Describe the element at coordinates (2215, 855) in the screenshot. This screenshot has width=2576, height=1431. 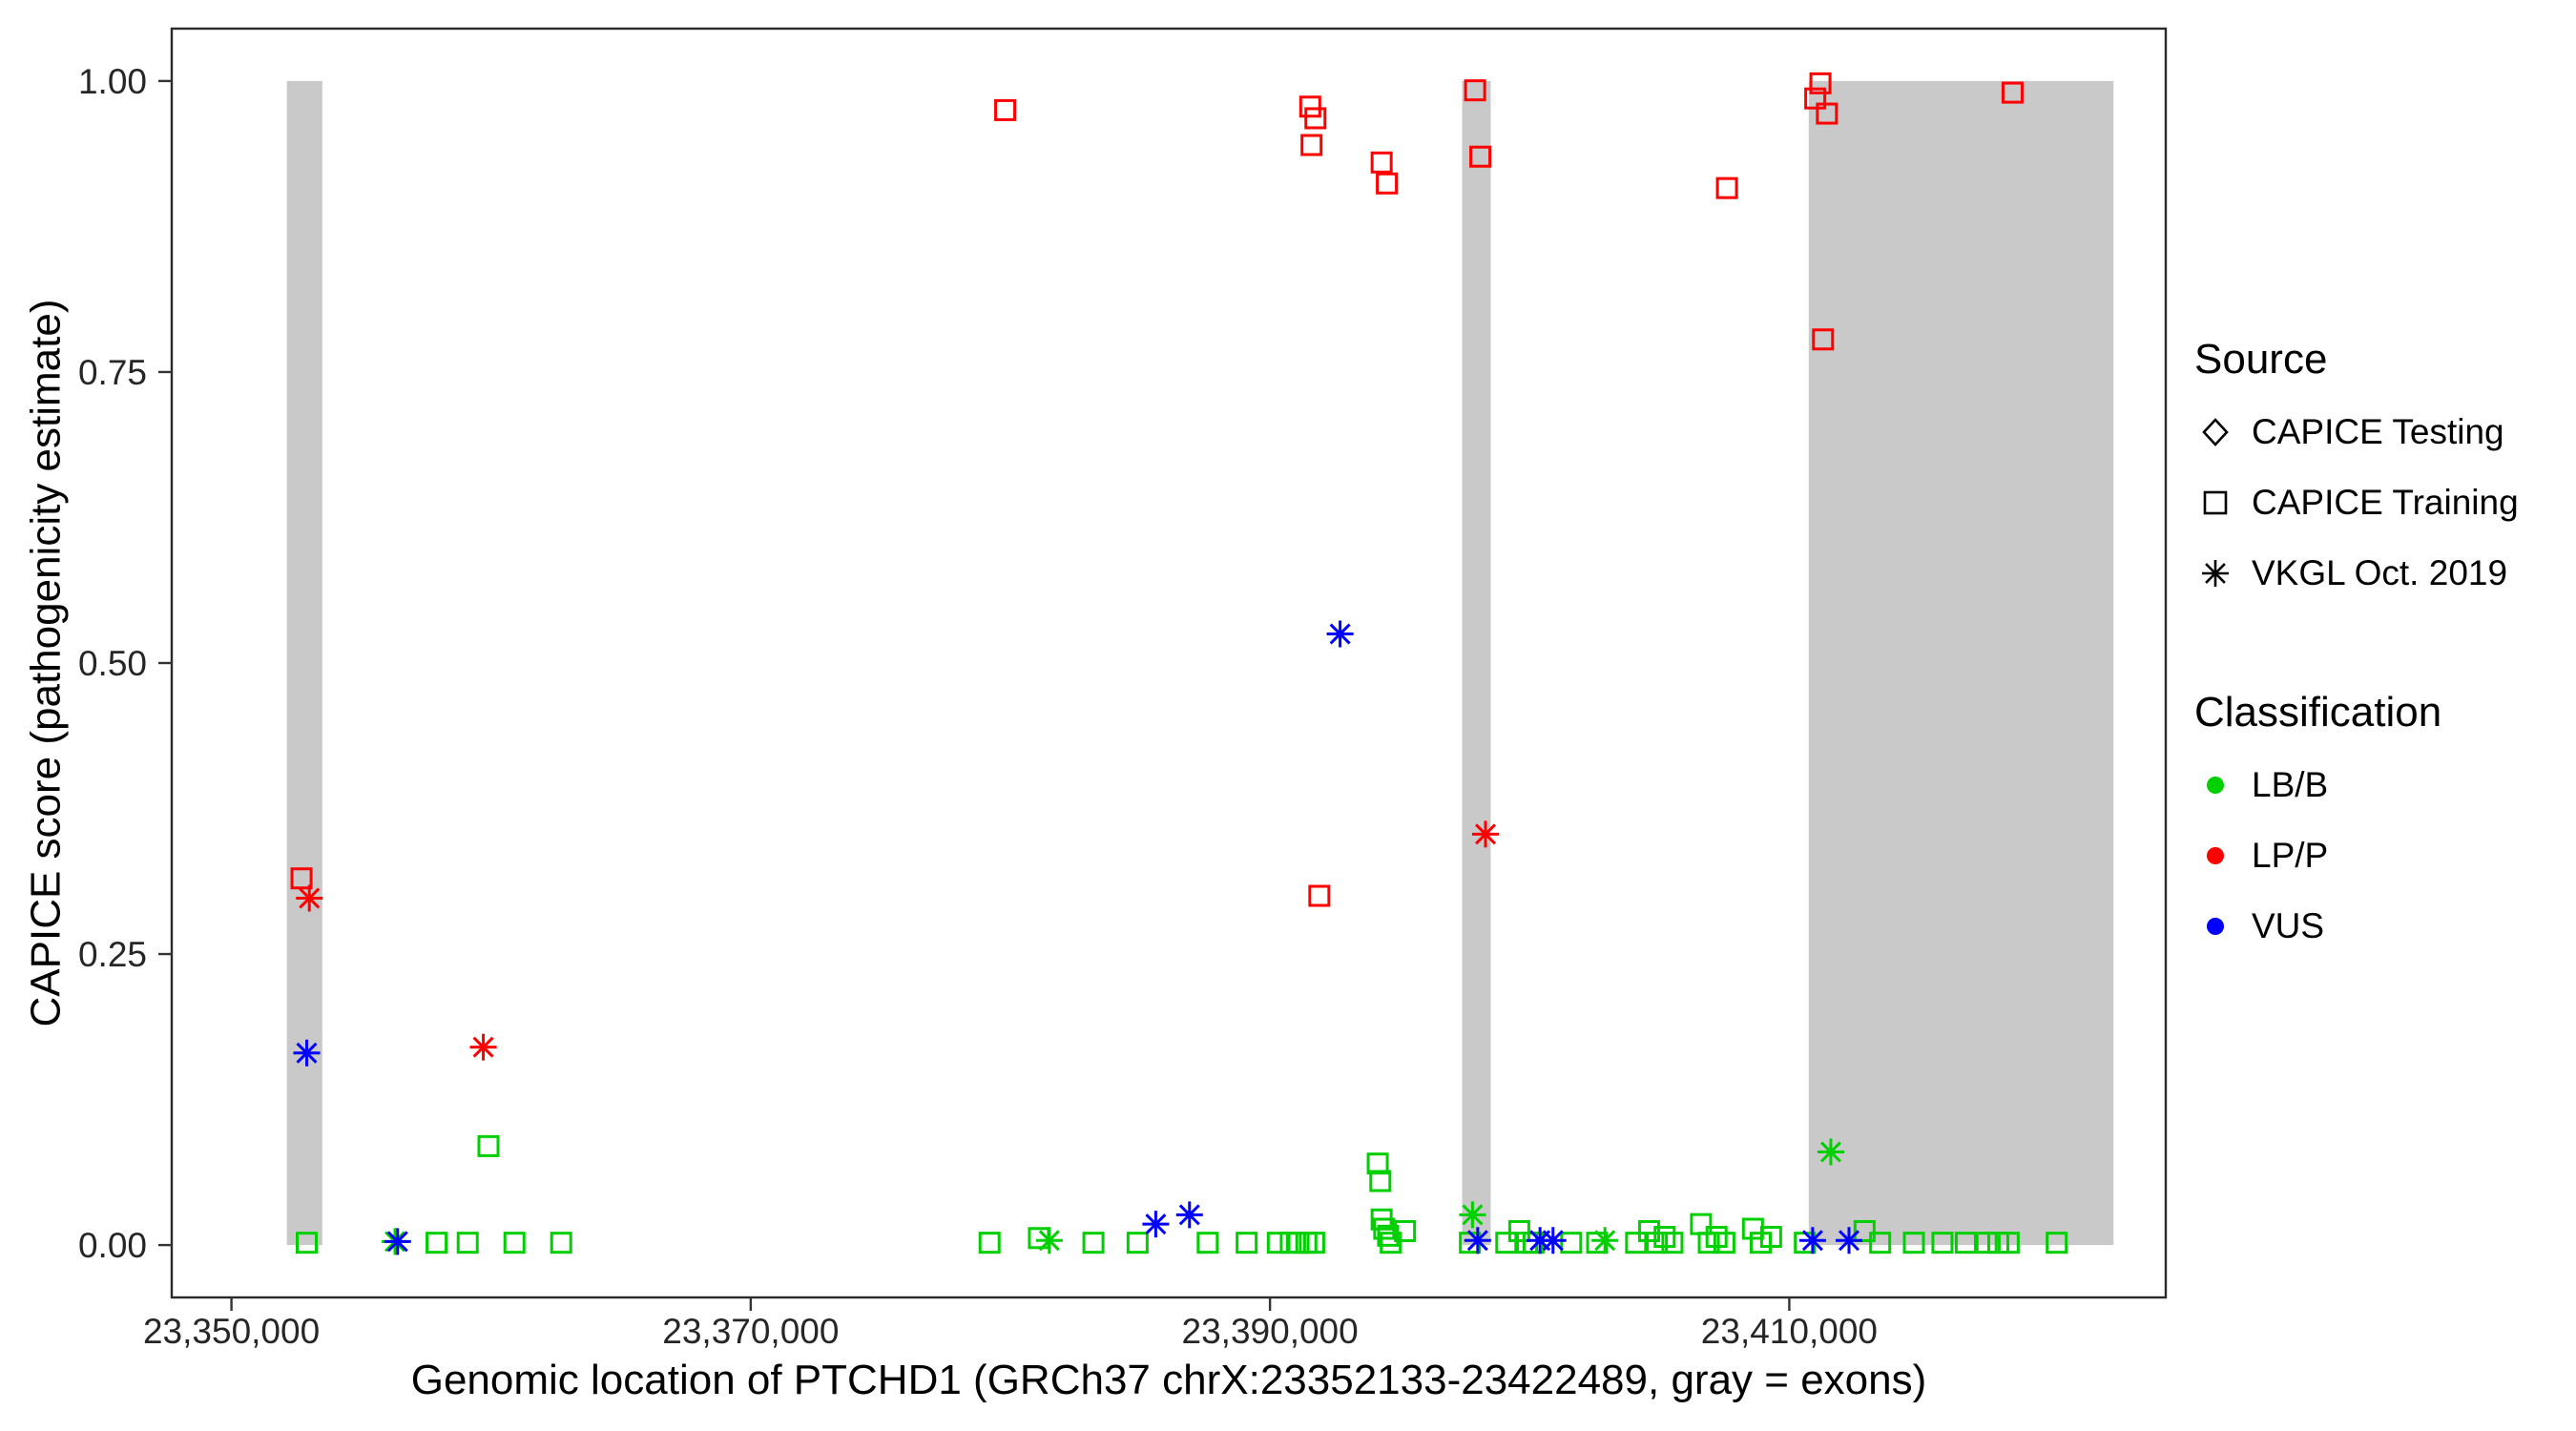
I see `lpp-color-dot-icon` at that location.